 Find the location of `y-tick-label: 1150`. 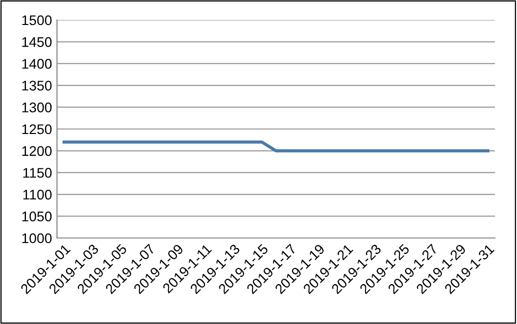

y-tick-label: 1150 is located at coordinates (37, 173).